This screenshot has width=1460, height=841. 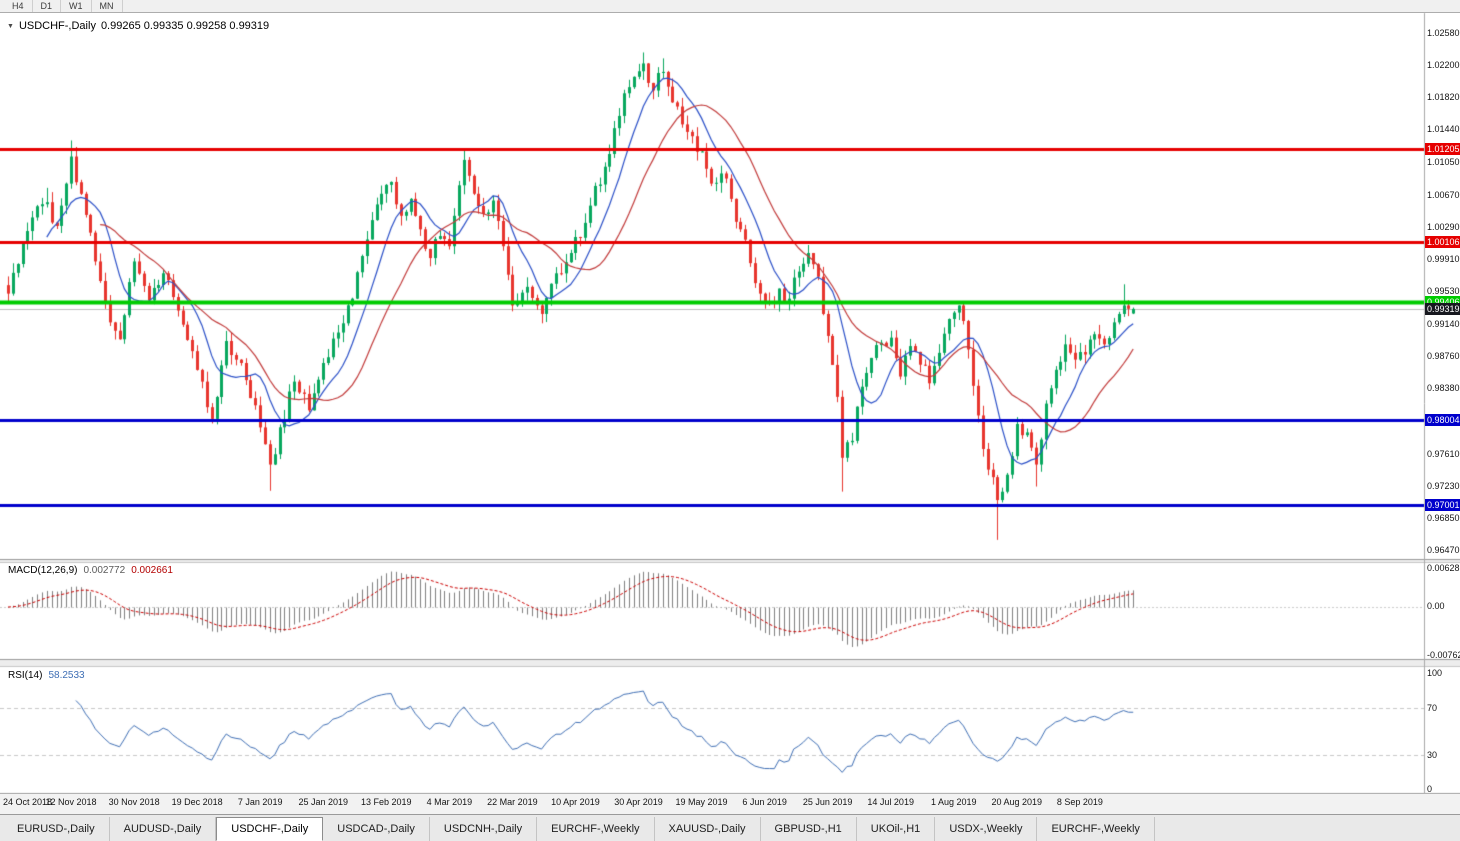 I want to click on chart-tab-ukoil-h1: UKOil-,H1, so click(x=896, y=829).